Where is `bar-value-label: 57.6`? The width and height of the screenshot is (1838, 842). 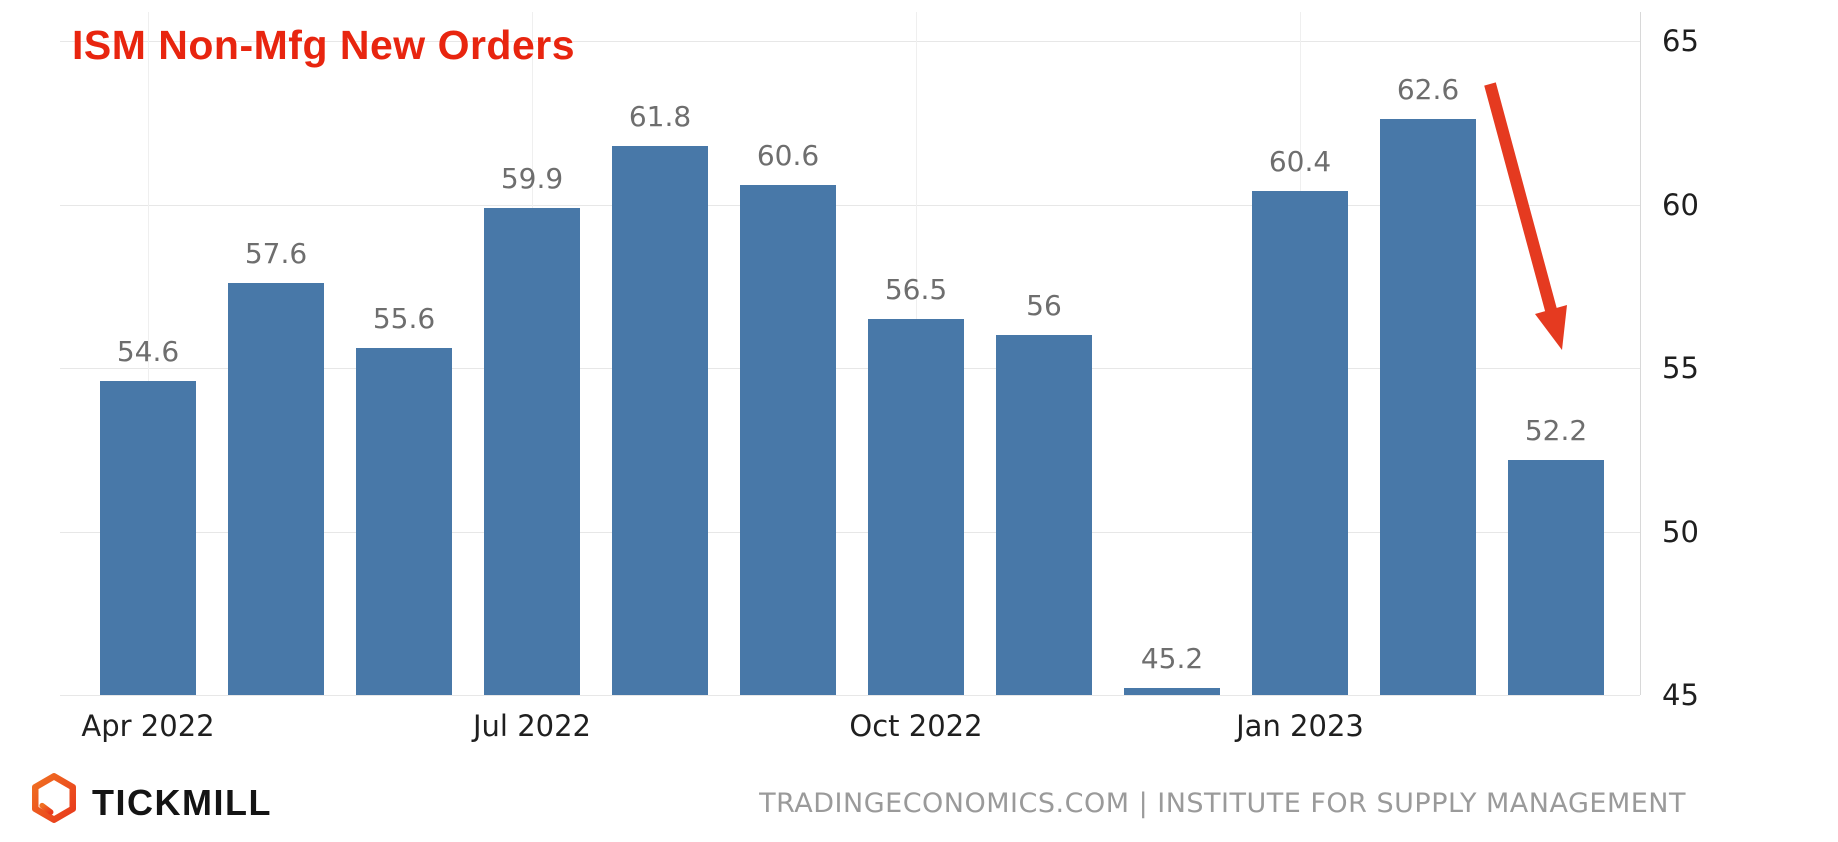 bar-value-label: 57.6 is located at coordinates (276, 253).